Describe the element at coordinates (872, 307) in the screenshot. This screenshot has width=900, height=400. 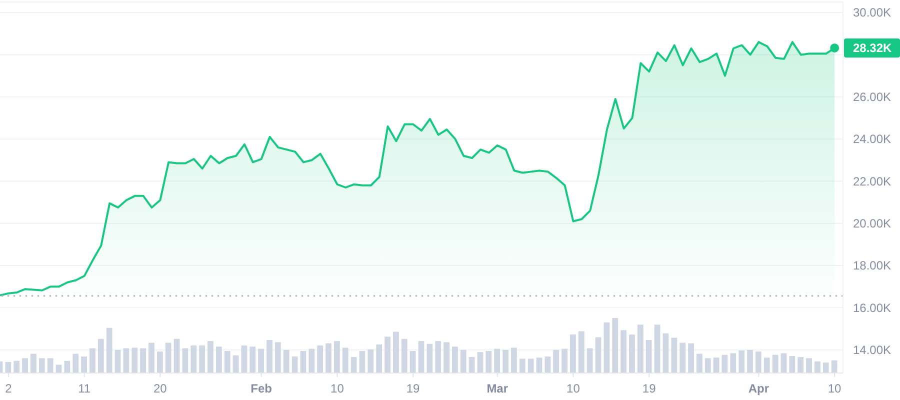
I see `y-tick-label: 16.00K` at that location.